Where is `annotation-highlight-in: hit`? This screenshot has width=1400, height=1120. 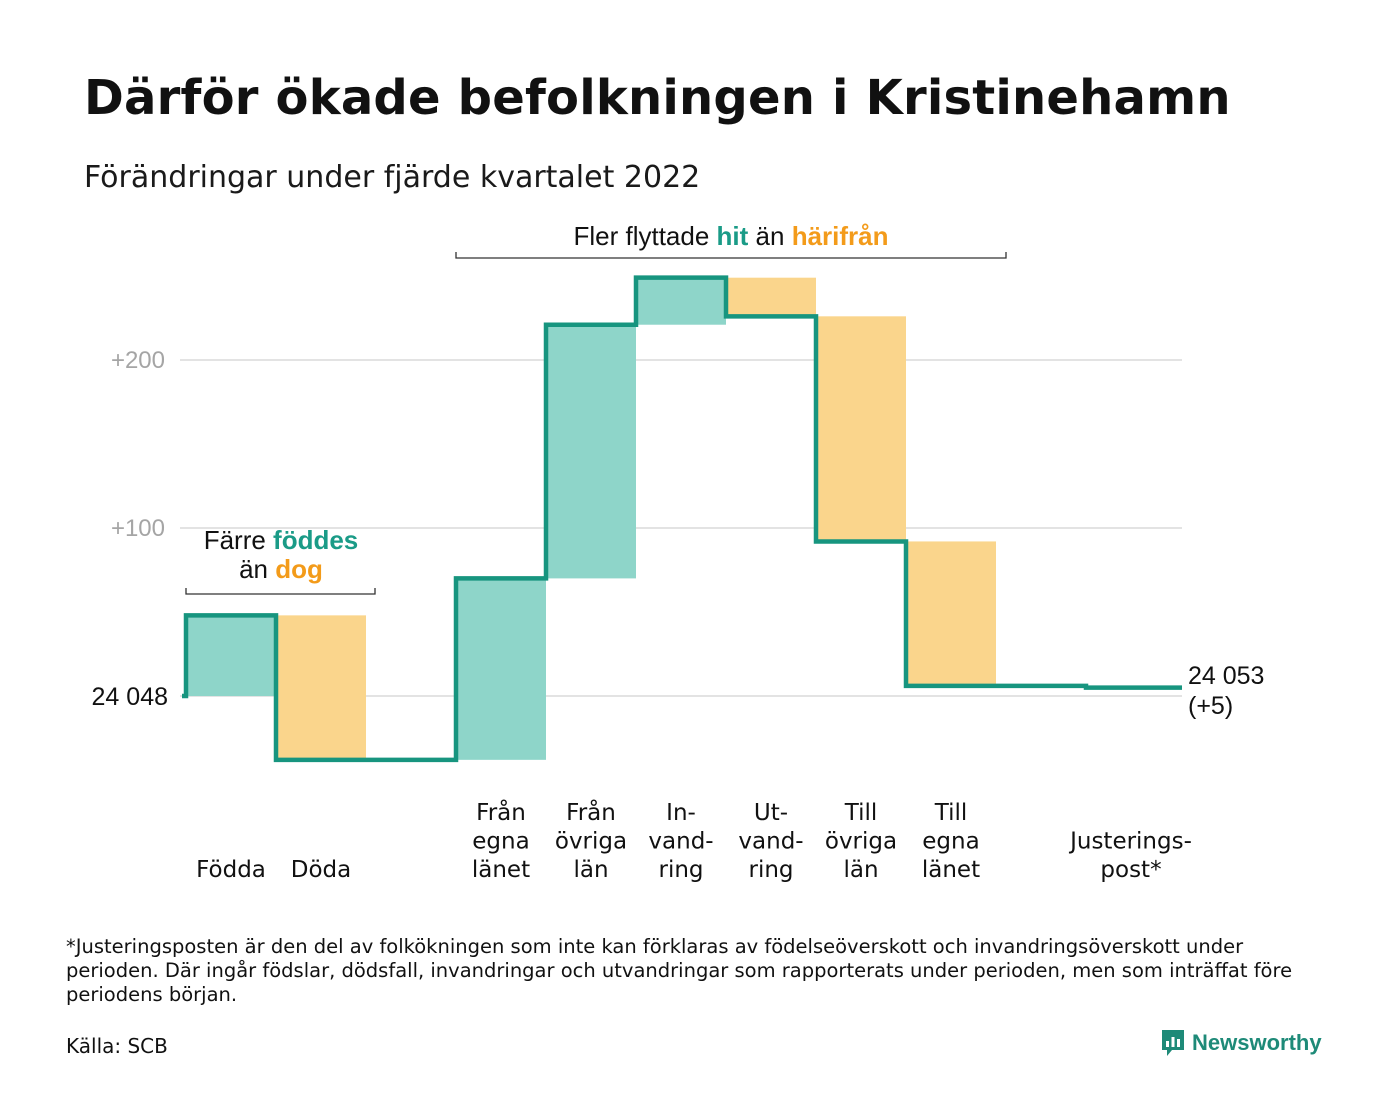
annotation-highlight-in: hit is located at coordinates (733, 236).